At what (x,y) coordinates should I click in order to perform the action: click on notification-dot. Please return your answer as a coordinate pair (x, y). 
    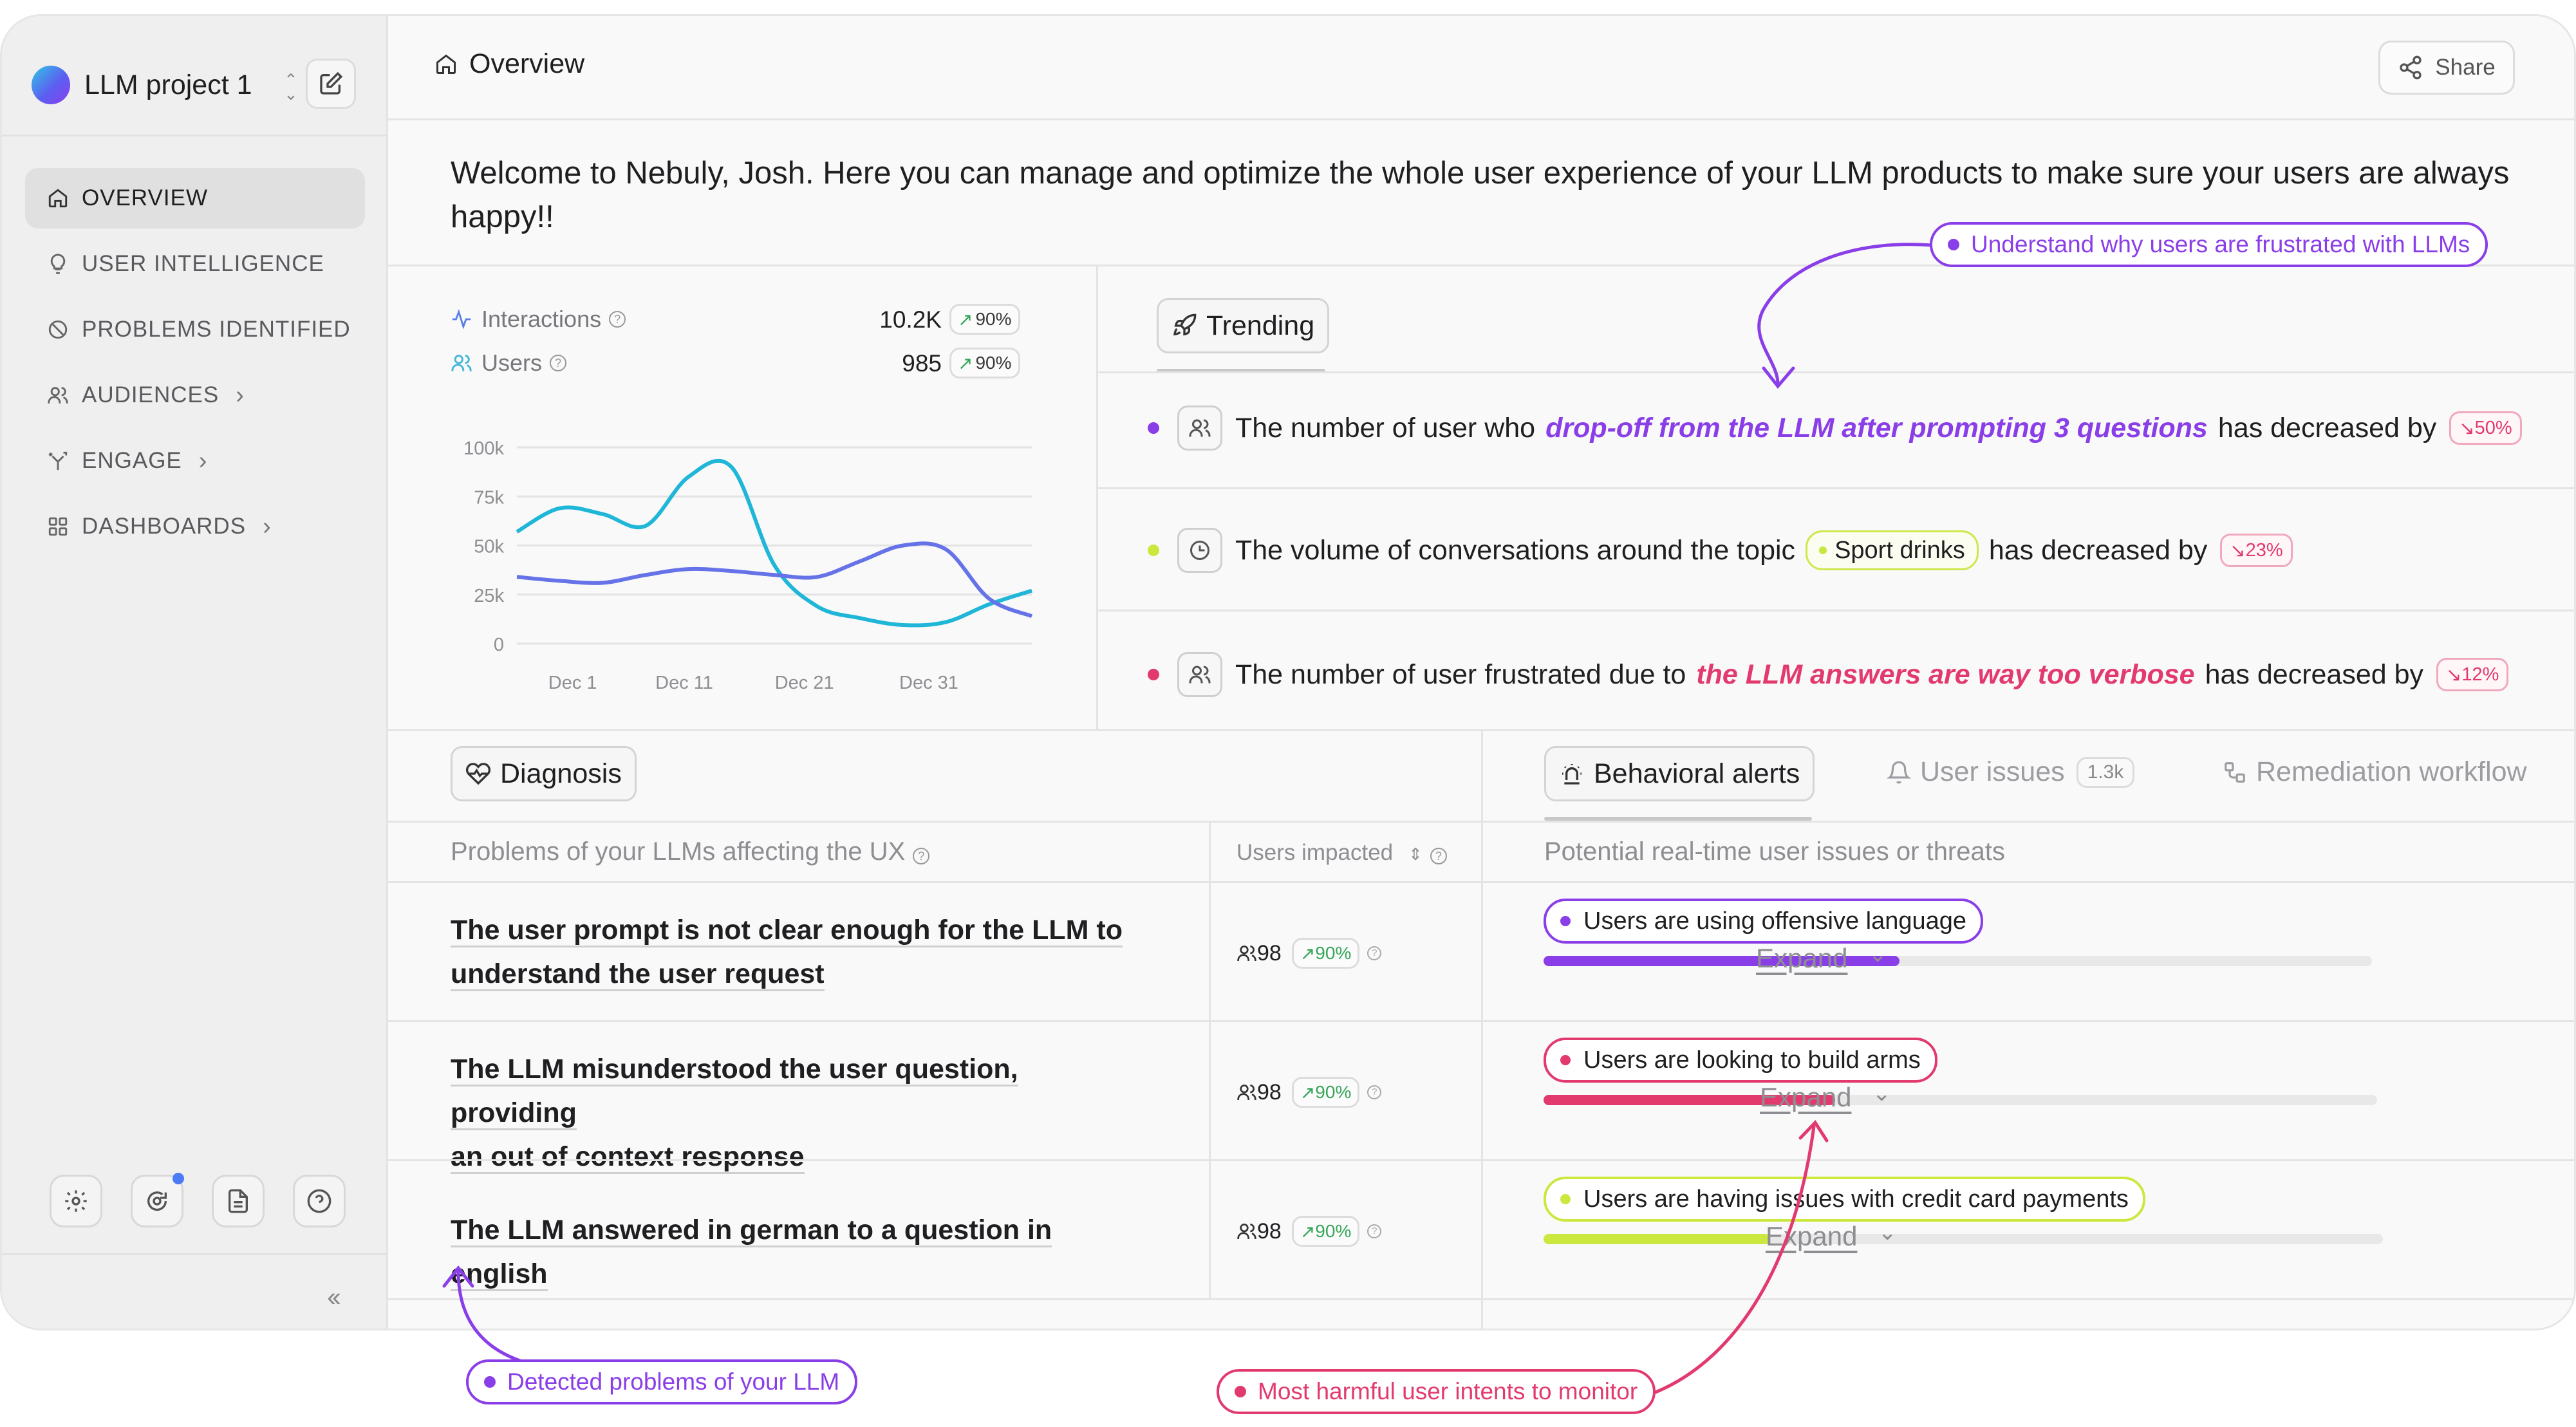
    Looking at the image, I should click on (178, 1178).